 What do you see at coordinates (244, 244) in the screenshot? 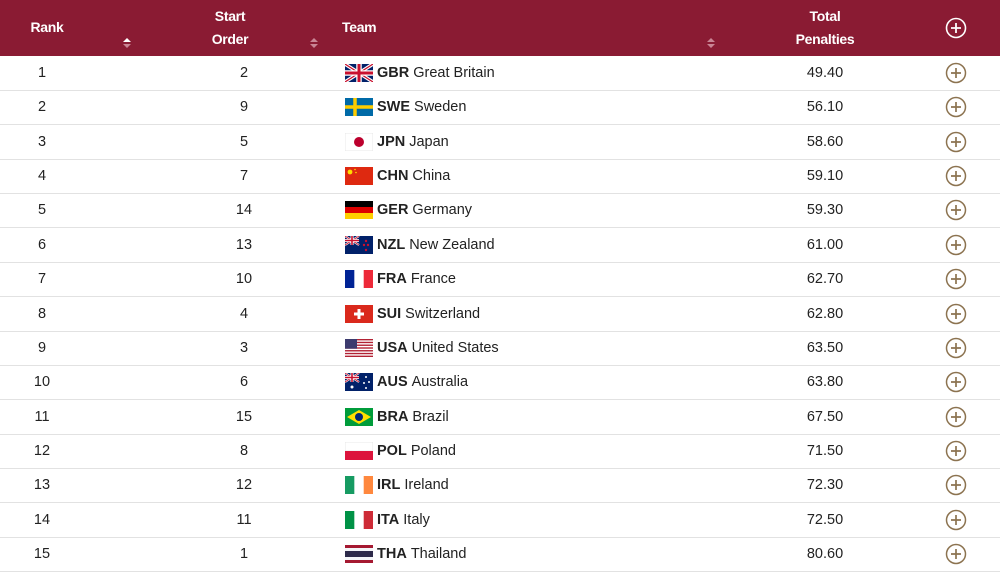
I see `start-order: 13` at bounding box center [244, 244].